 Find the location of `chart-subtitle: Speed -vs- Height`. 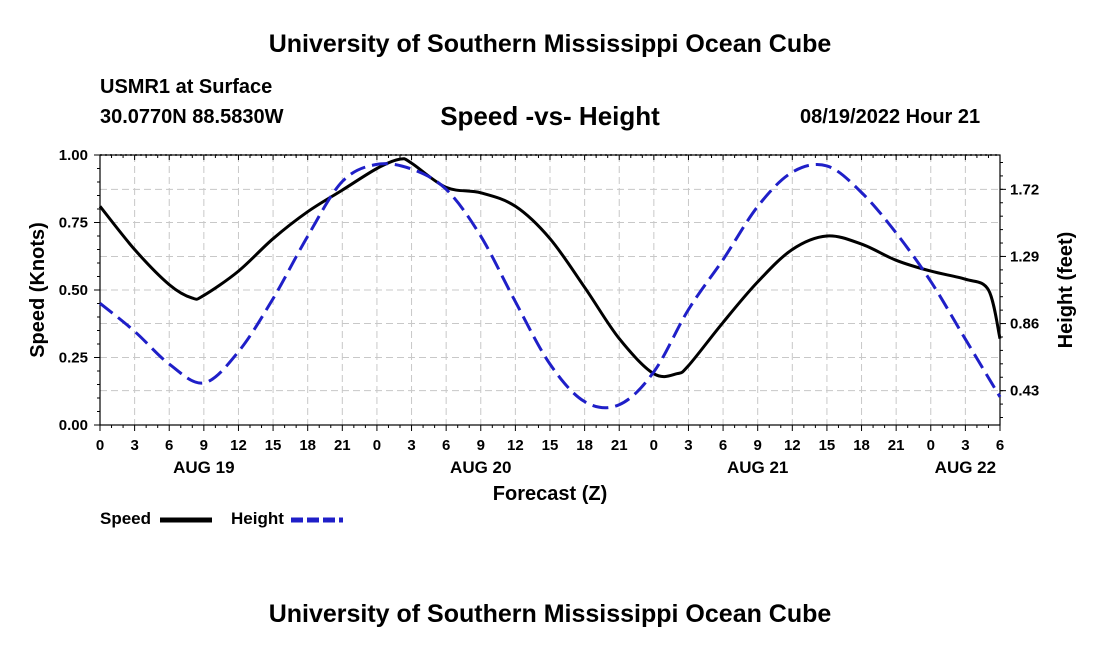

chart-subtitle: Speed -vs- Height is located at coordinates (550, 116).